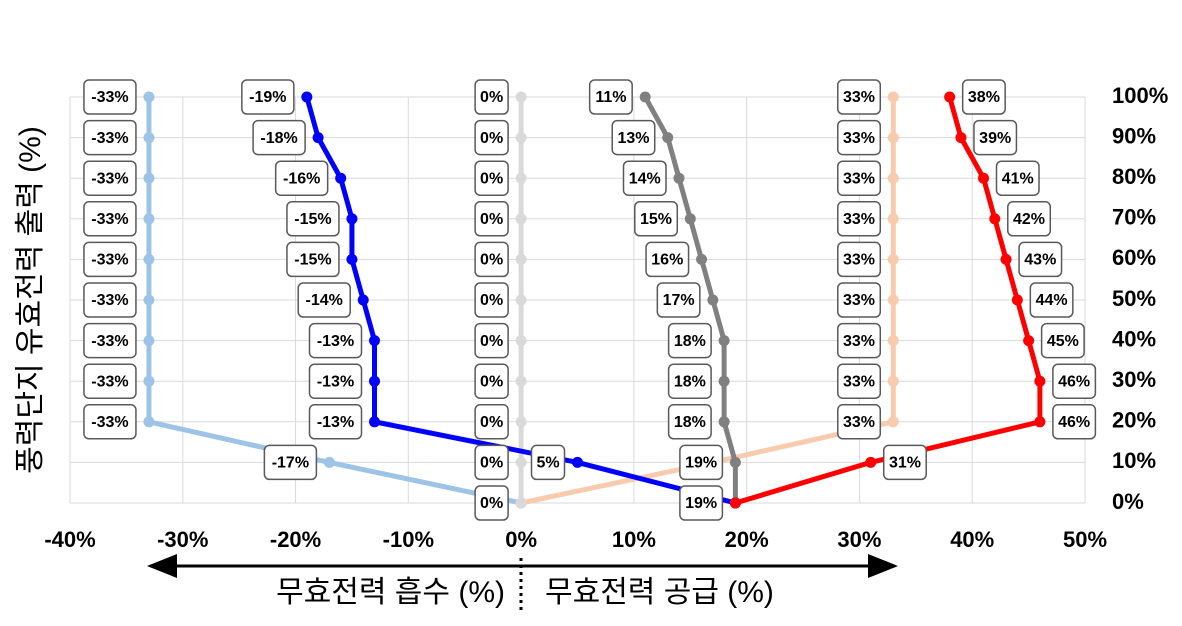 The image size is (1182, 626). I want to click on y-tick-label: 30%, so click(1134, 379).